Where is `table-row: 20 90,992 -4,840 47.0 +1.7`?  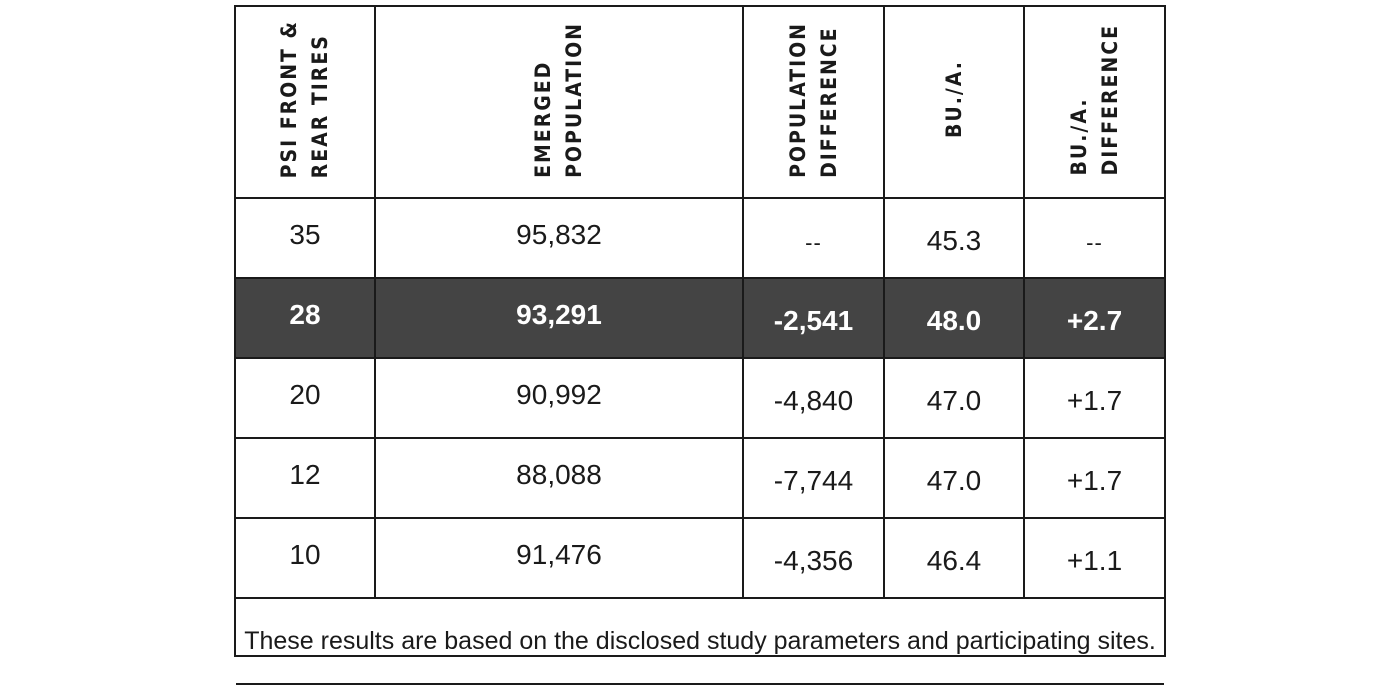 table-row: 20 90,992 -4,840 47.0 +1.7 is located at coordinates (700, 398).